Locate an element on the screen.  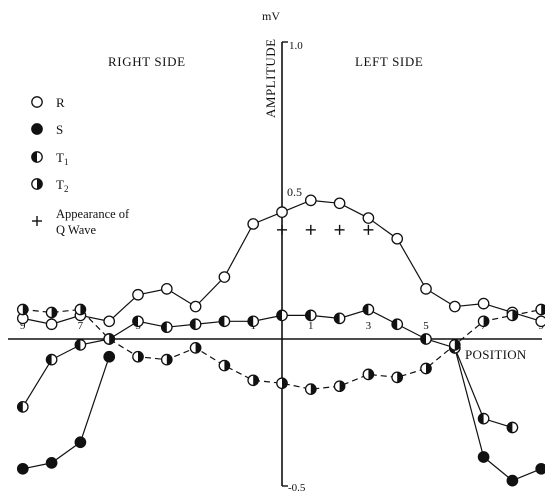
legend-label-t2-base: T is located at coordinates (60, 184).